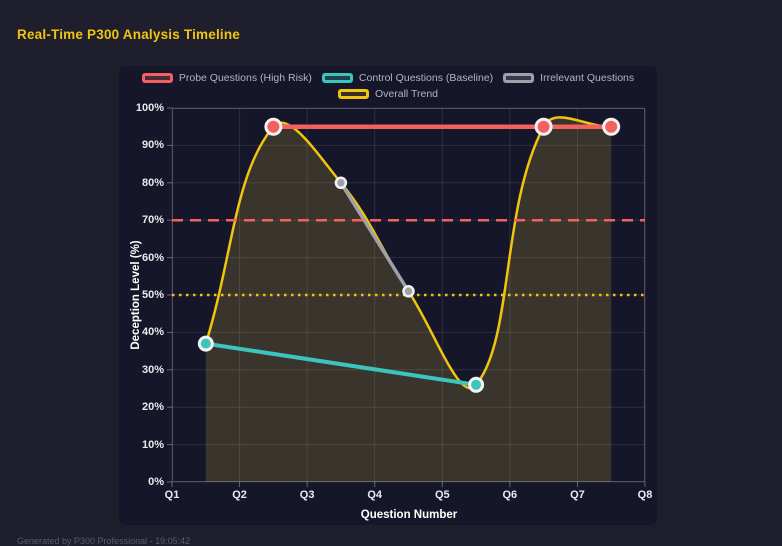  What do you see at coordinates (152, 295) in the screenshot?
I see `y-tick-label: 50%` at bounding box center [152, 295].